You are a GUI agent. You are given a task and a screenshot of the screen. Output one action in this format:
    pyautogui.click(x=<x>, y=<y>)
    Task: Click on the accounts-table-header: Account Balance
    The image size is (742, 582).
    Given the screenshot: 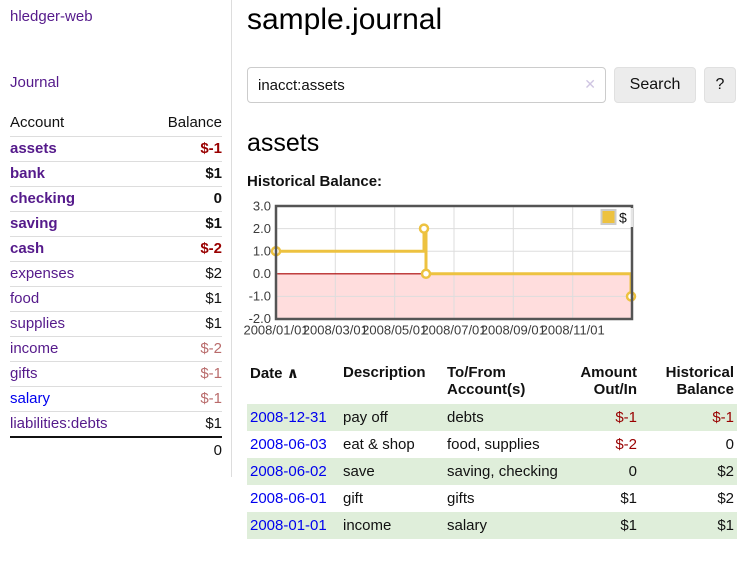 What is the action you would take?
    pyautogui.click(x=116, y=124)
    